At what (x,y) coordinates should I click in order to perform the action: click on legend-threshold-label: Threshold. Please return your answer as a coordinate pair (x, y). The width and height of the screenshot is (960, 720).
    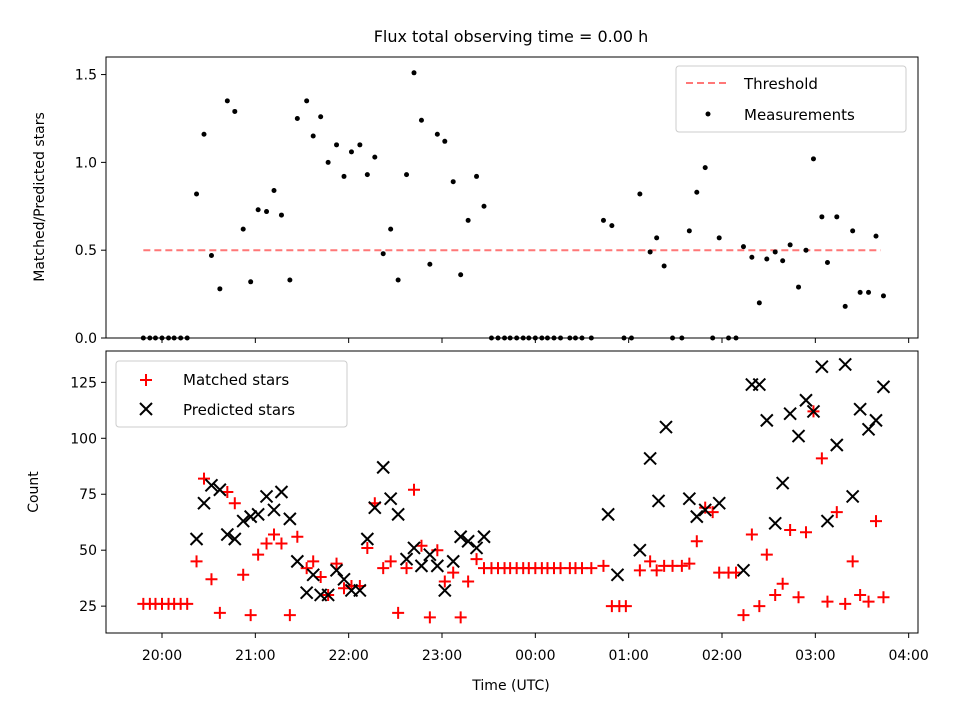
    Looking at the image, I should click on (780, 84).